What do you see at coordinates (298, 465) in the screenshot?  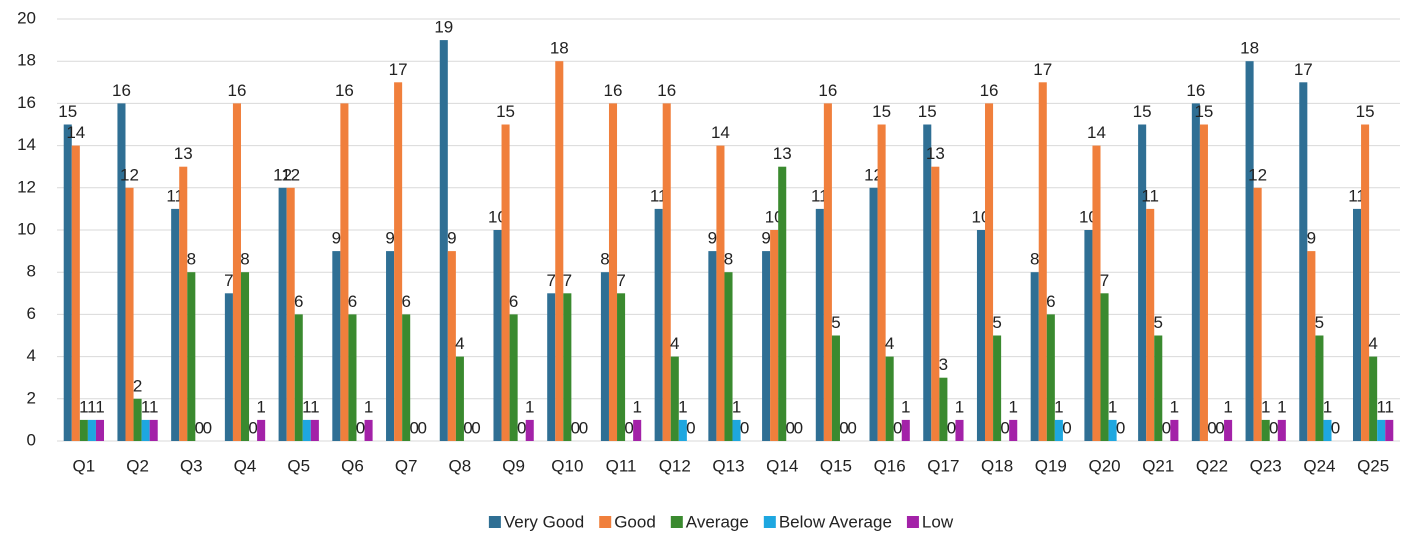 I see `x-tick-label: Q5` at bounding box center [298, 465].